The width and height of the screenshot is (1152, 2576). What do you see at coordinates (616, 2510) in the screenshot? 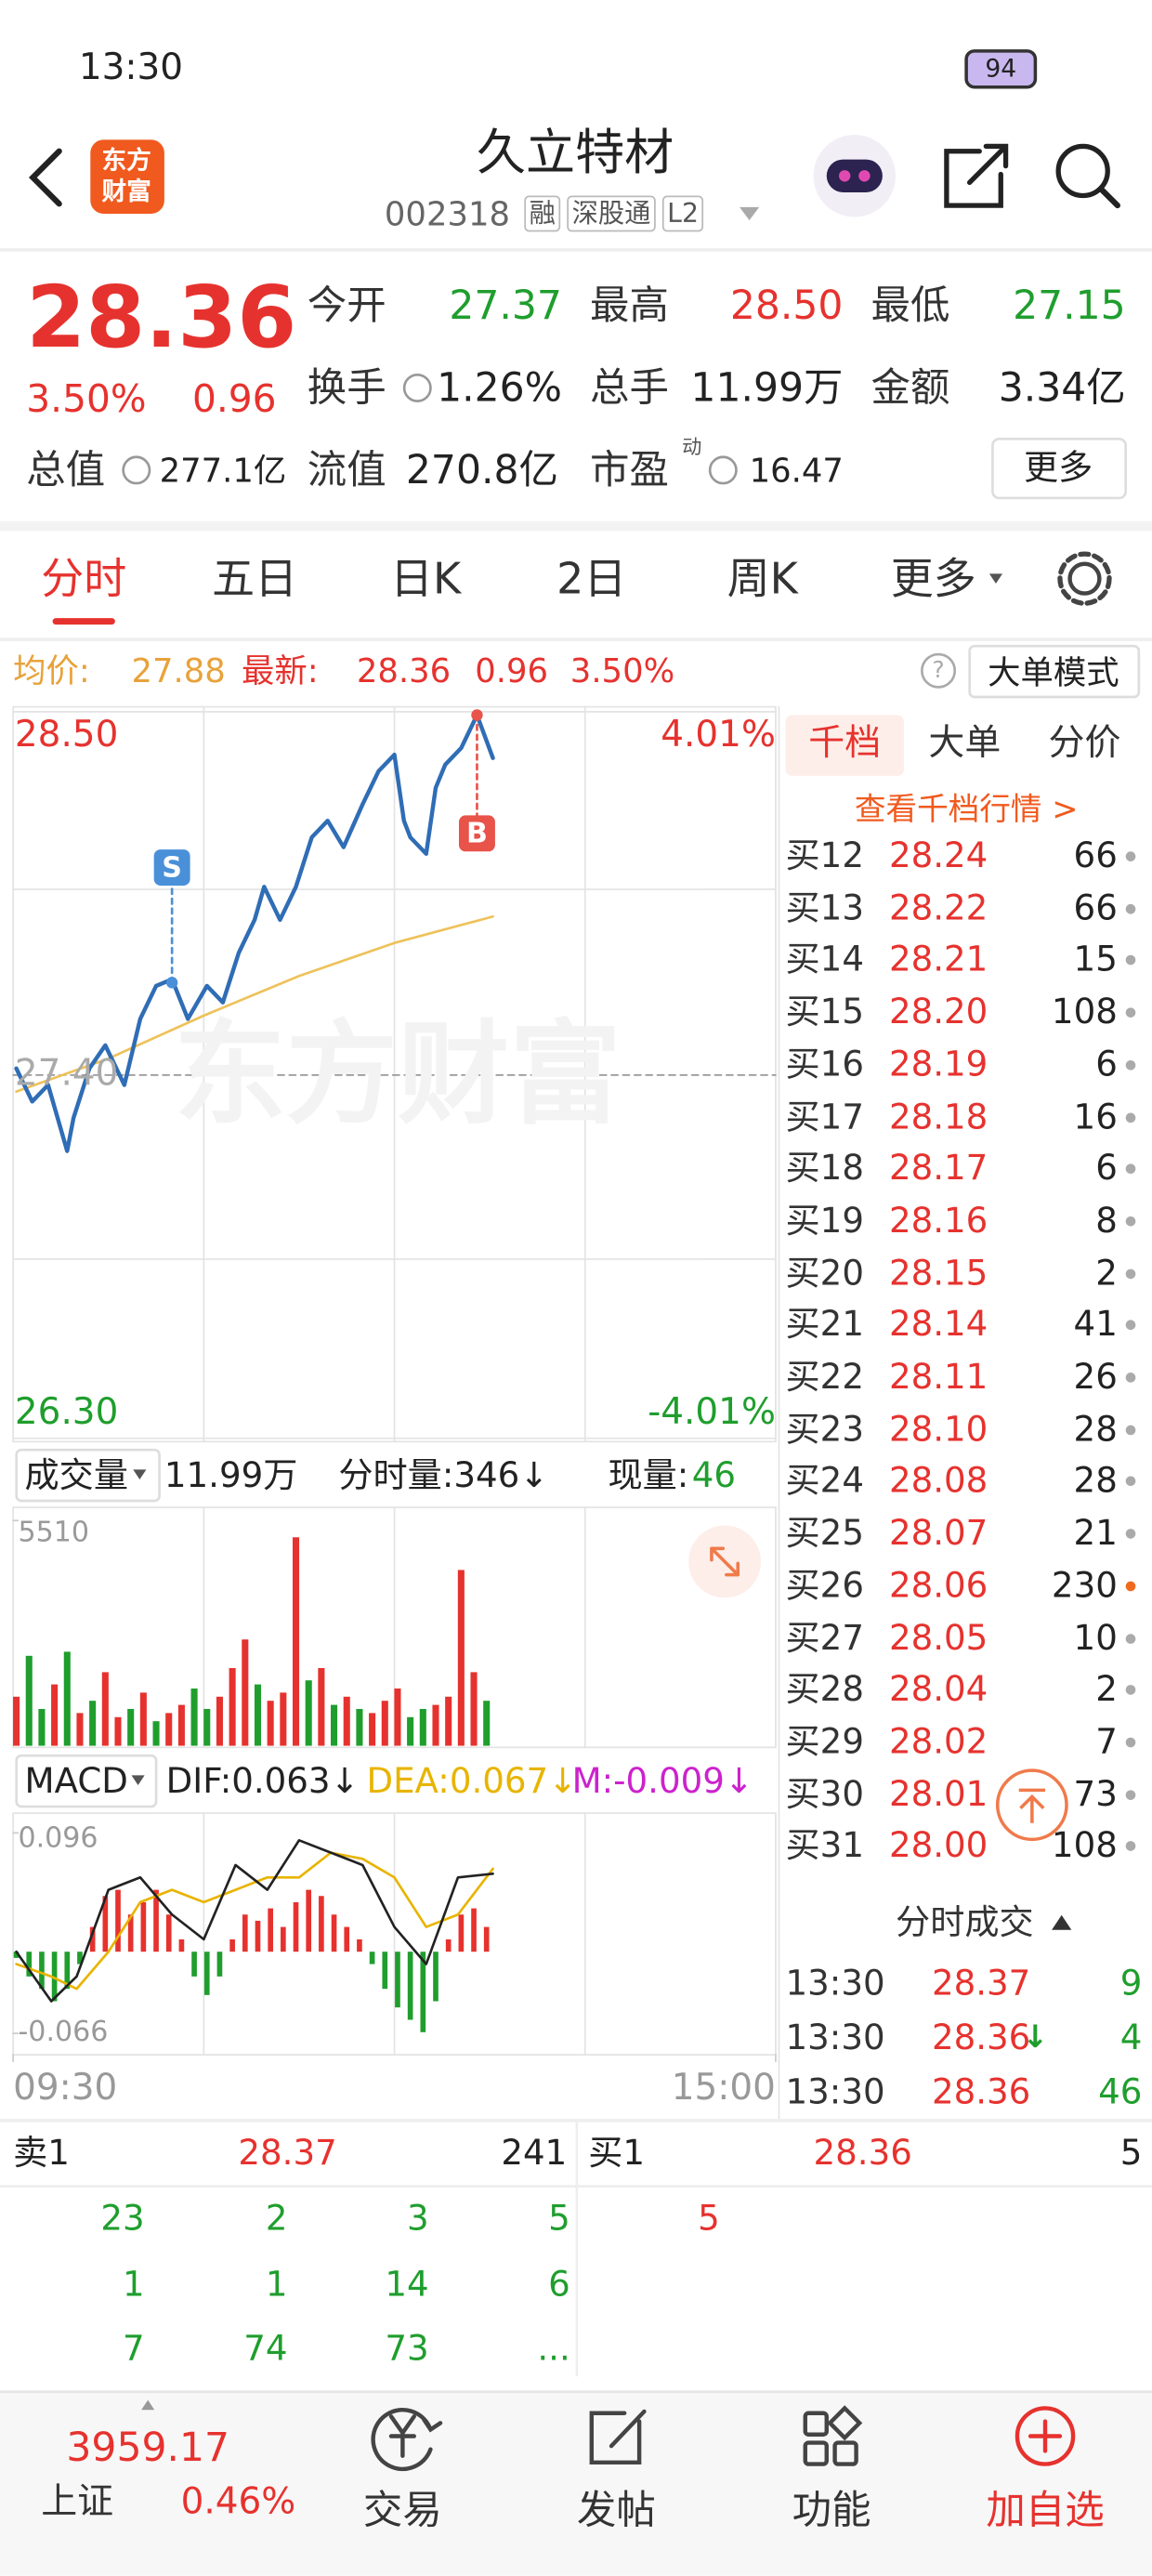
I see `nav-item: 发帖` at bounding box center [616, 2510].